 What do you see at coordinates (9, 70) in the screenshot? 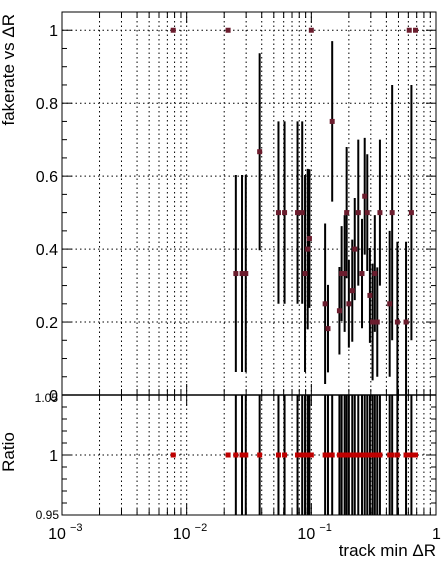
I see `top-y-axis-label: fakerate vs ΔR` at bounding box center [9, 70].